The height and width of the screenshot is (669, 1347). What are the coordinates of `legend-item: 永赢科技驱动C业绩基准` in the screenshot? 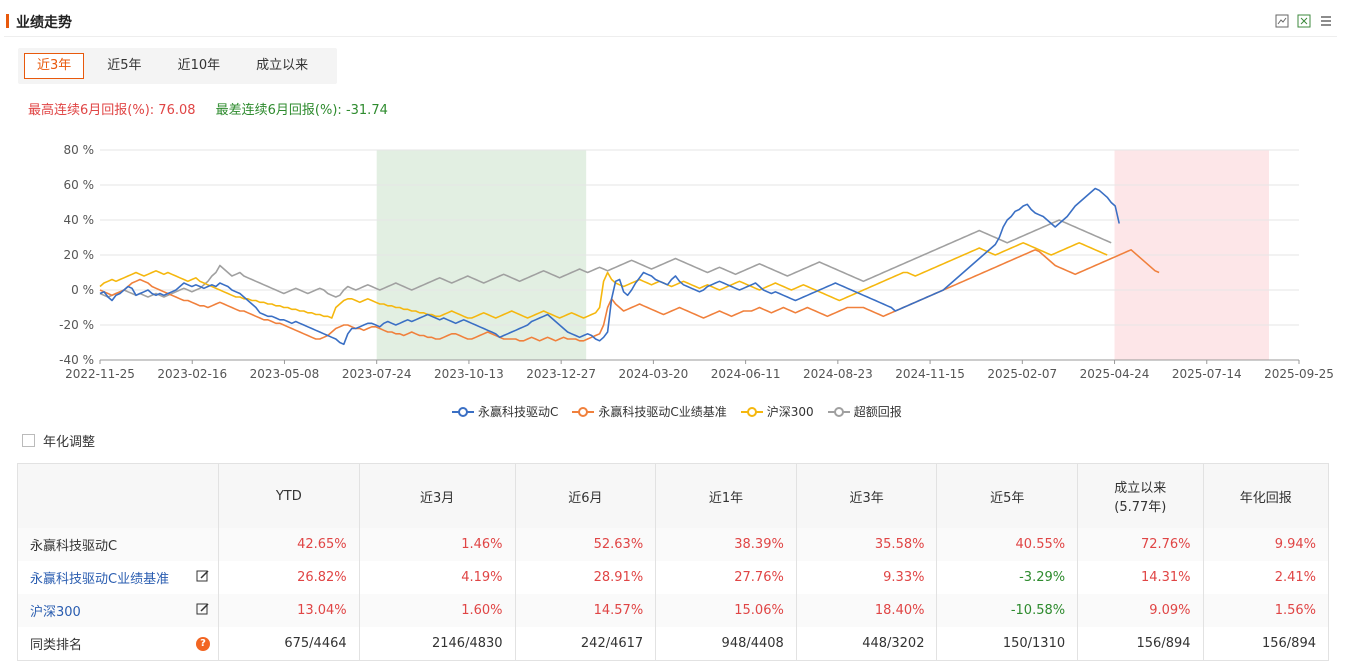 It's located at (649, 411).